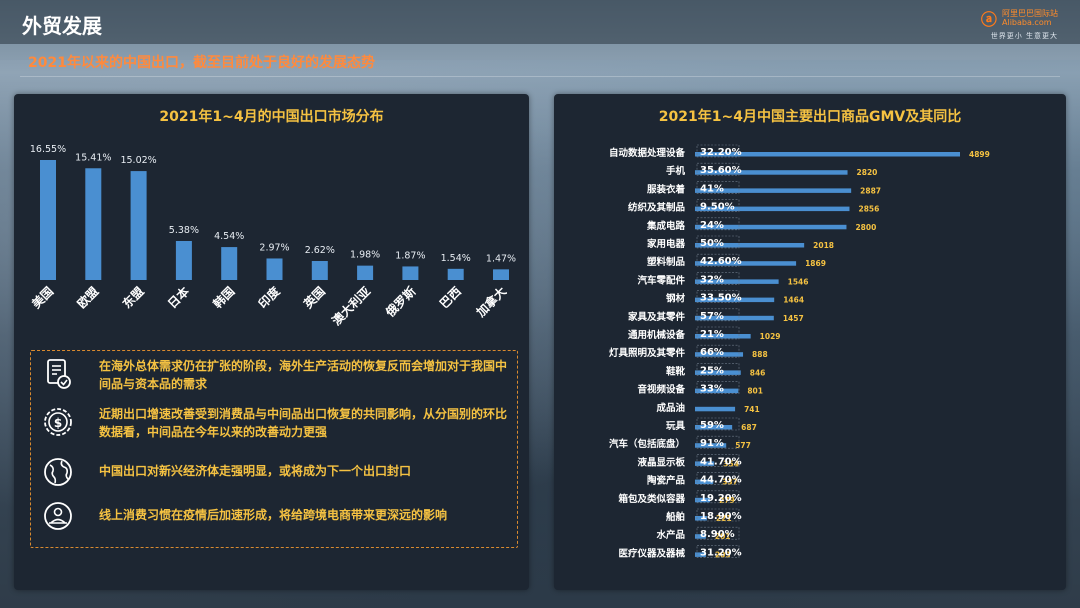 This screenshot has width=1080, height=608. I want to click on goods-yoy-label: 21%, so click(712, 334).